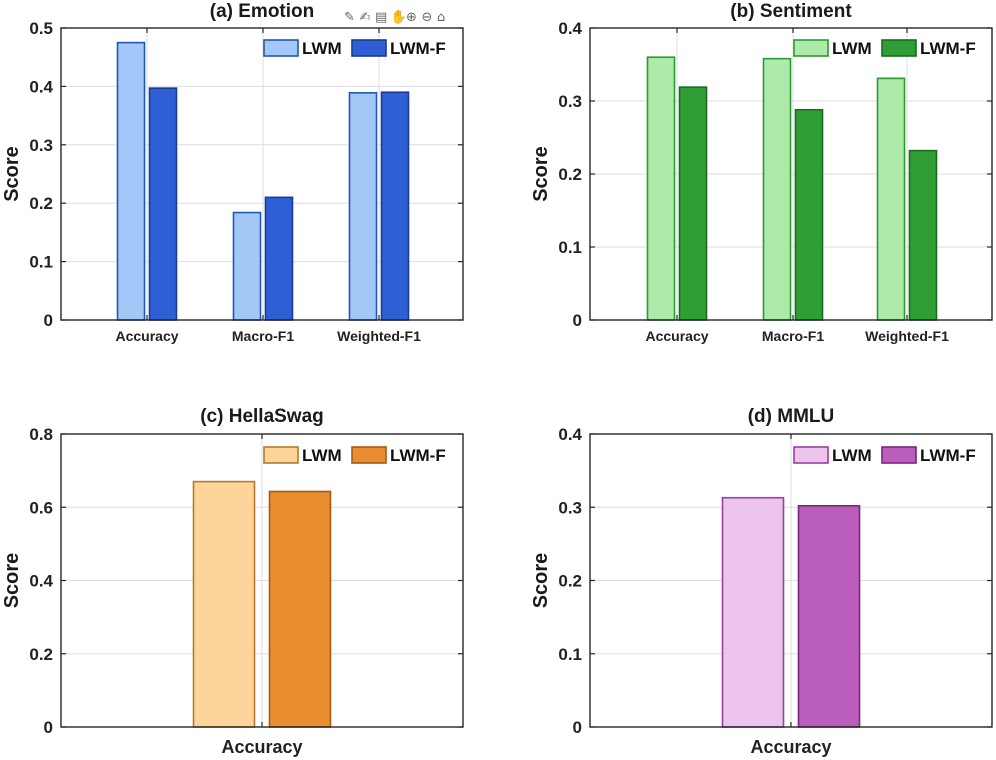 This screenshot has width=996, height=760. I want to click on export-icon: ✎, so click(349, 17).